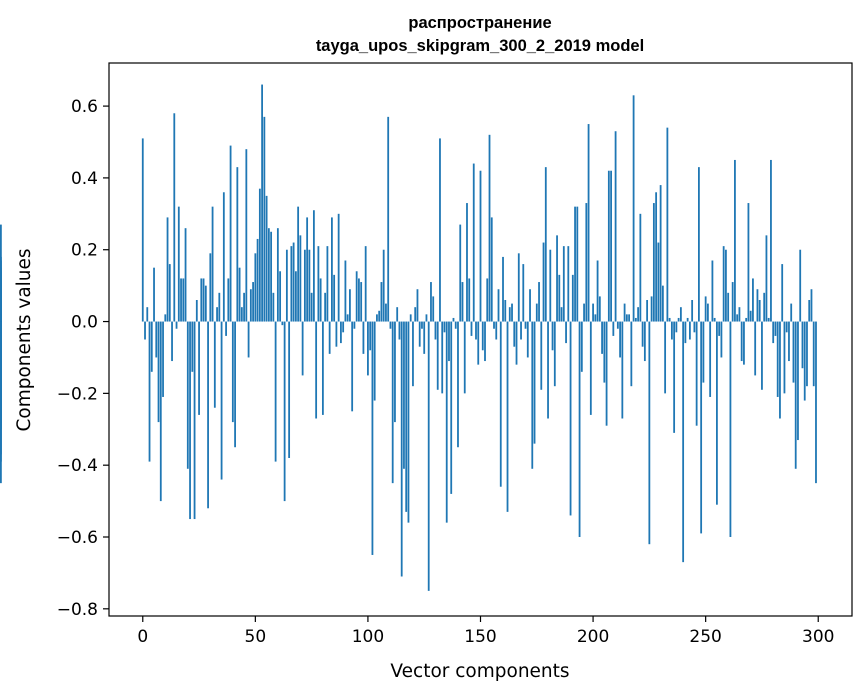 The height and width of the screenshot is (696, 867). Describe the element at coordinates (77, 610) in the screenshot. I see `y-tick-label: −0.8` at that location.